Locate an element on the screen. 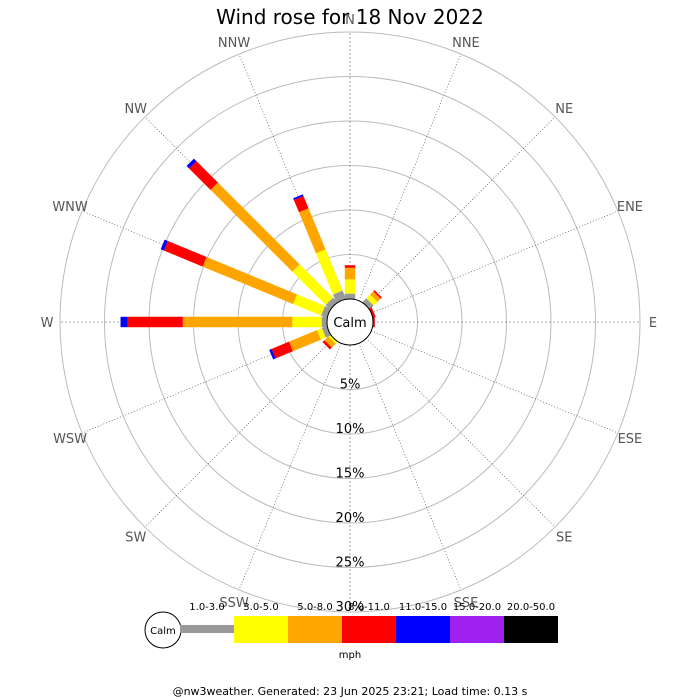 The image size is (700, 700). chart-title: Wind rose for 18 Nov 2022 is located at coordinates (350, 17).